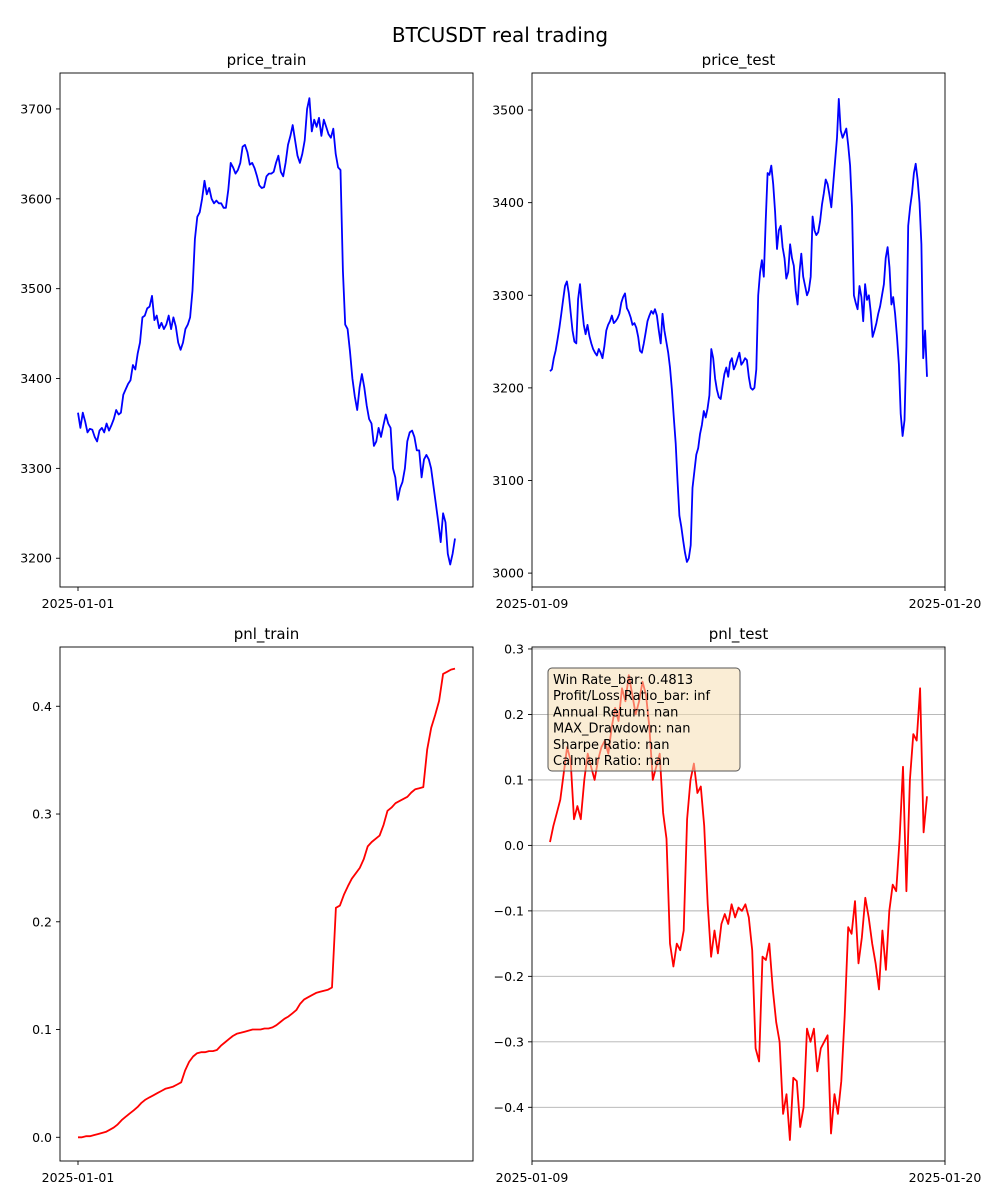 The height and width of the screenshot is (1200, 1000). I want to click on series-line-price_train, so click(266, 331).